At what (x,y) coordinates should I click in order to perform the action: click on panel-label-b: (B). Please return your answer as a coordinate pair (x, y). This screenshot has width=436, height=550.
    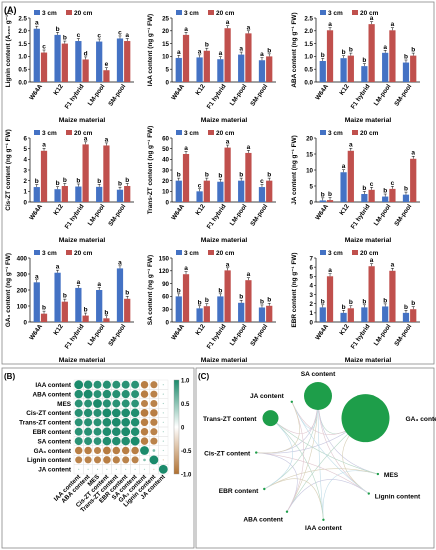
    Looking at the image, I should click on (9, 376).